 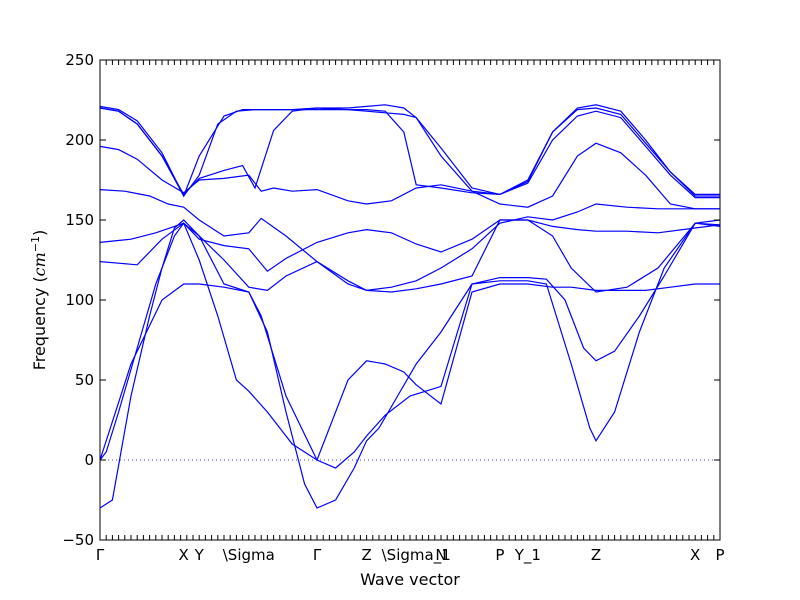 I want to click on y-tick-label: 0, so click(x=89, y=460).